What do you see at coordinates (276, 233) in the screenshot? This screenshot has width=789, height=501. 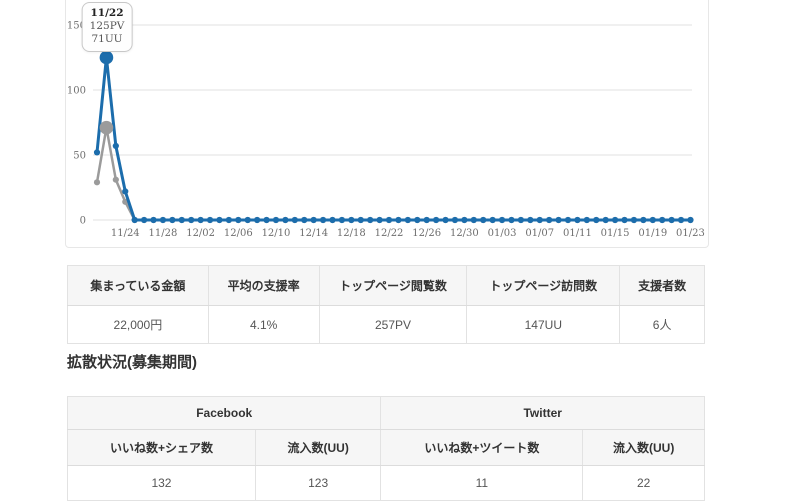 I see `x-axis-tick-label: 12/10` at bounding box center [276, 233].